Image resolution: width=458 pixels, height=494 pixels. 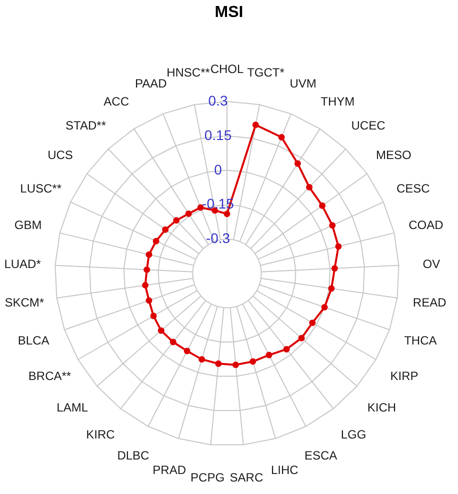 I want to click on spoke-label: GBM, so click(x=28, y=225).